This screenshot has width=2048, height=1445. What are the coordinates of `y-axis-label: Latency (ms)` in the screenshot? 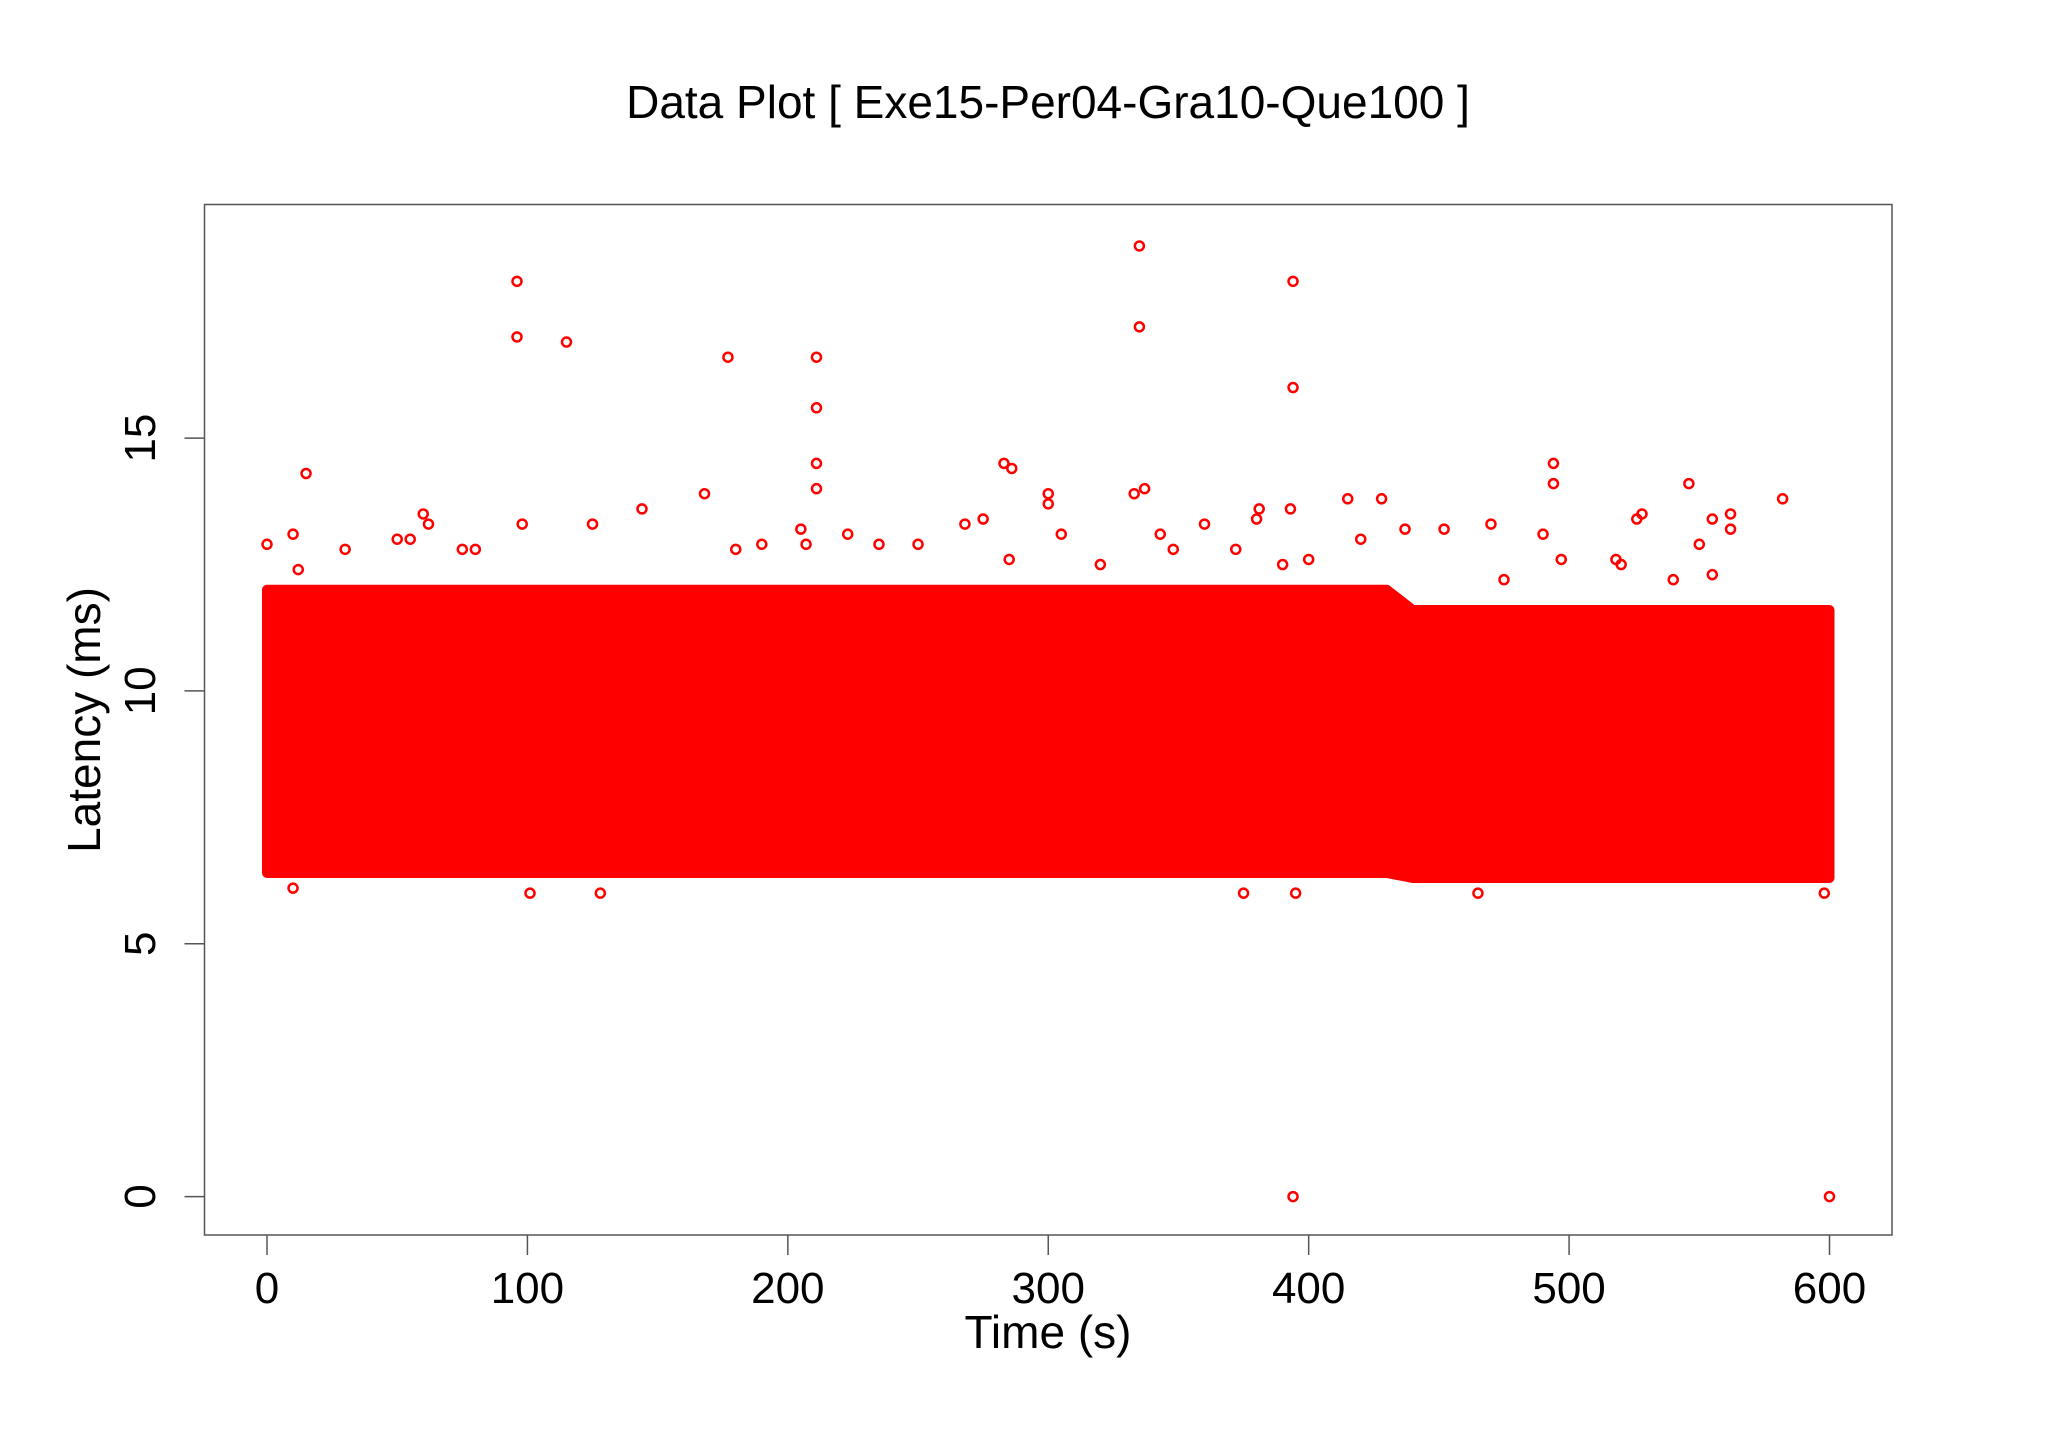 It's located at (84, 720).